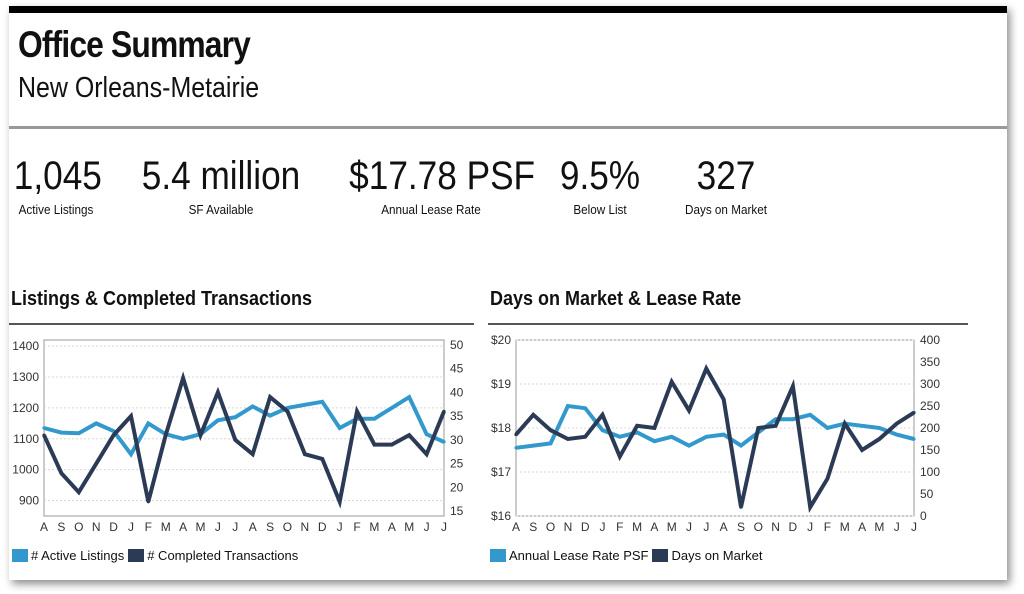 This screenshot has height=594, width=1024. Describe the element at coordinates (508, 9) in the screenshot. I see `top-bar` at that location.